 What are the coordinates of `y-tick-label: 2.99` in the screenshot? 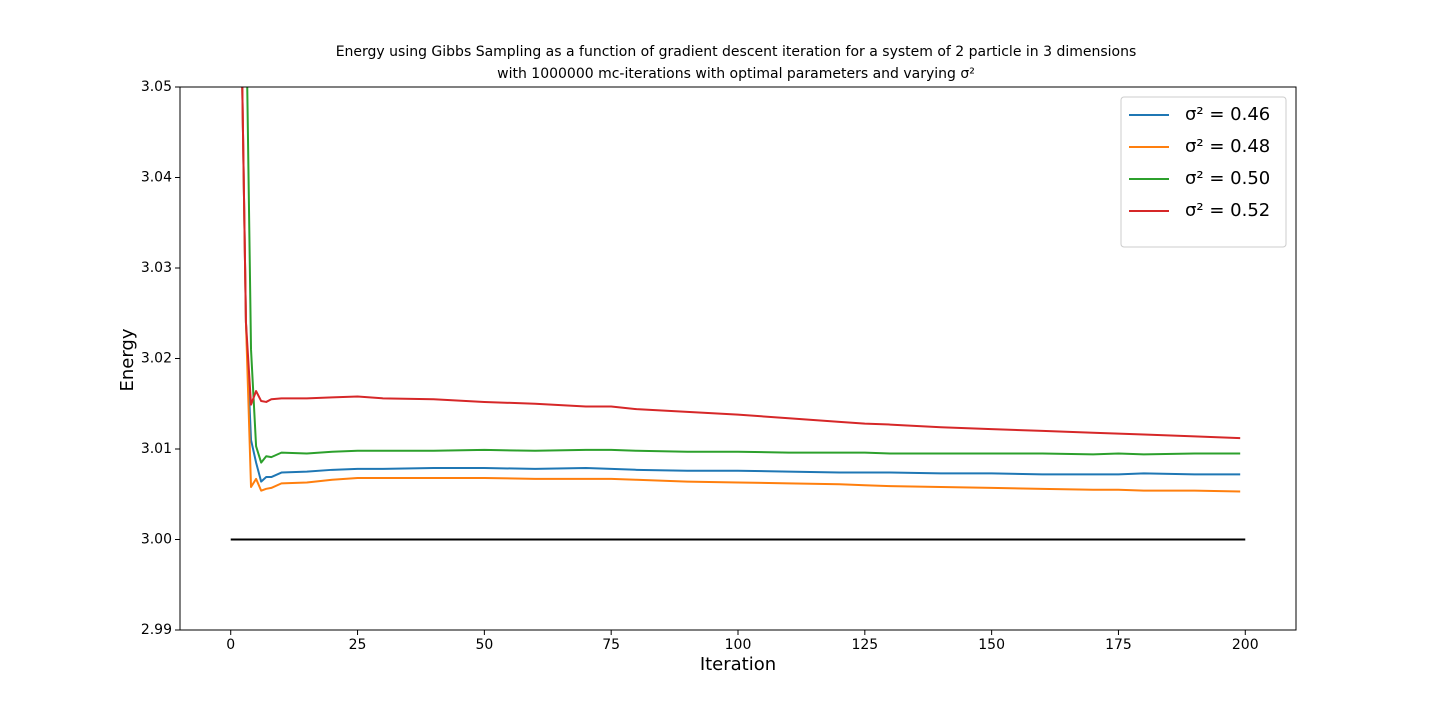 It's located at (156, 630).